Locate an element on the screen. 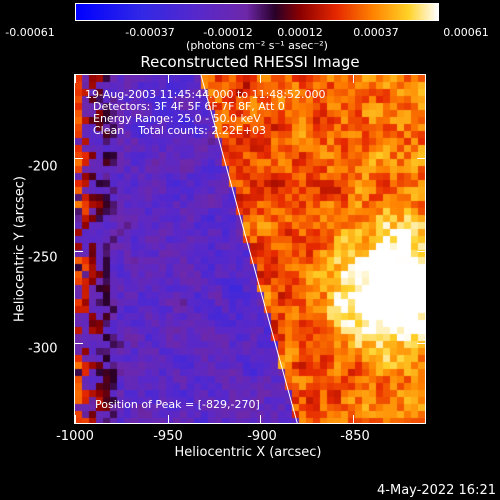 This screenshot has height=500, width=500. colorbar-tick-label: 0.00037 is located at coordinates (376, 32).